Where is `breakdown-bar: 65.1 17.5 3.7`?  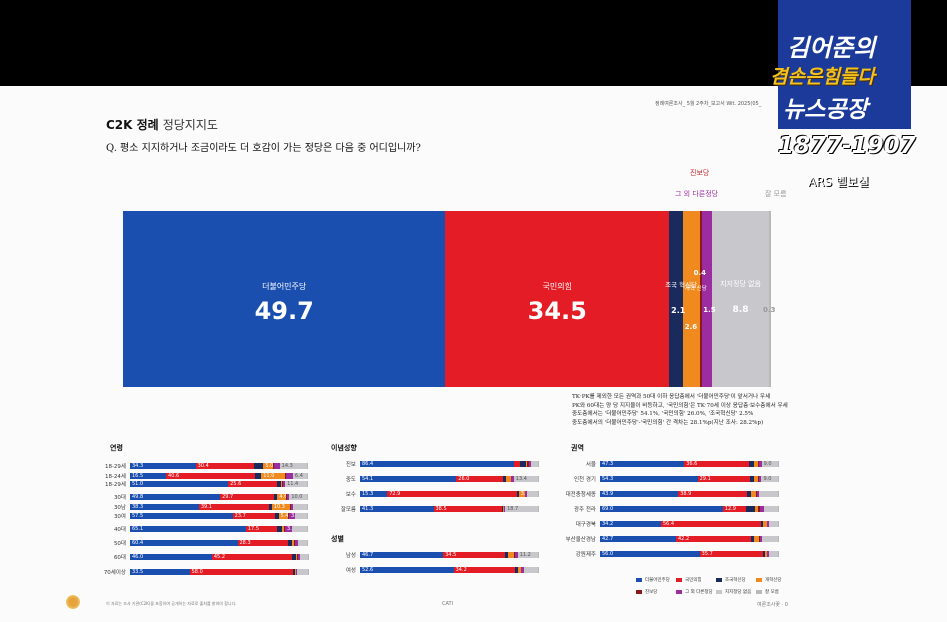 breakdown-bar: 65.1 17.5 3.7 is located at coordinates (219, 529).